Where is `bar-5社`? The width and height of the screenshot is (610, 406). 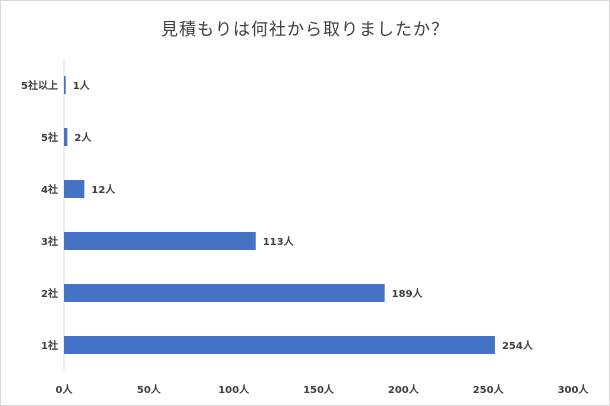 bar-5社 is located at coordinates (66, 137).